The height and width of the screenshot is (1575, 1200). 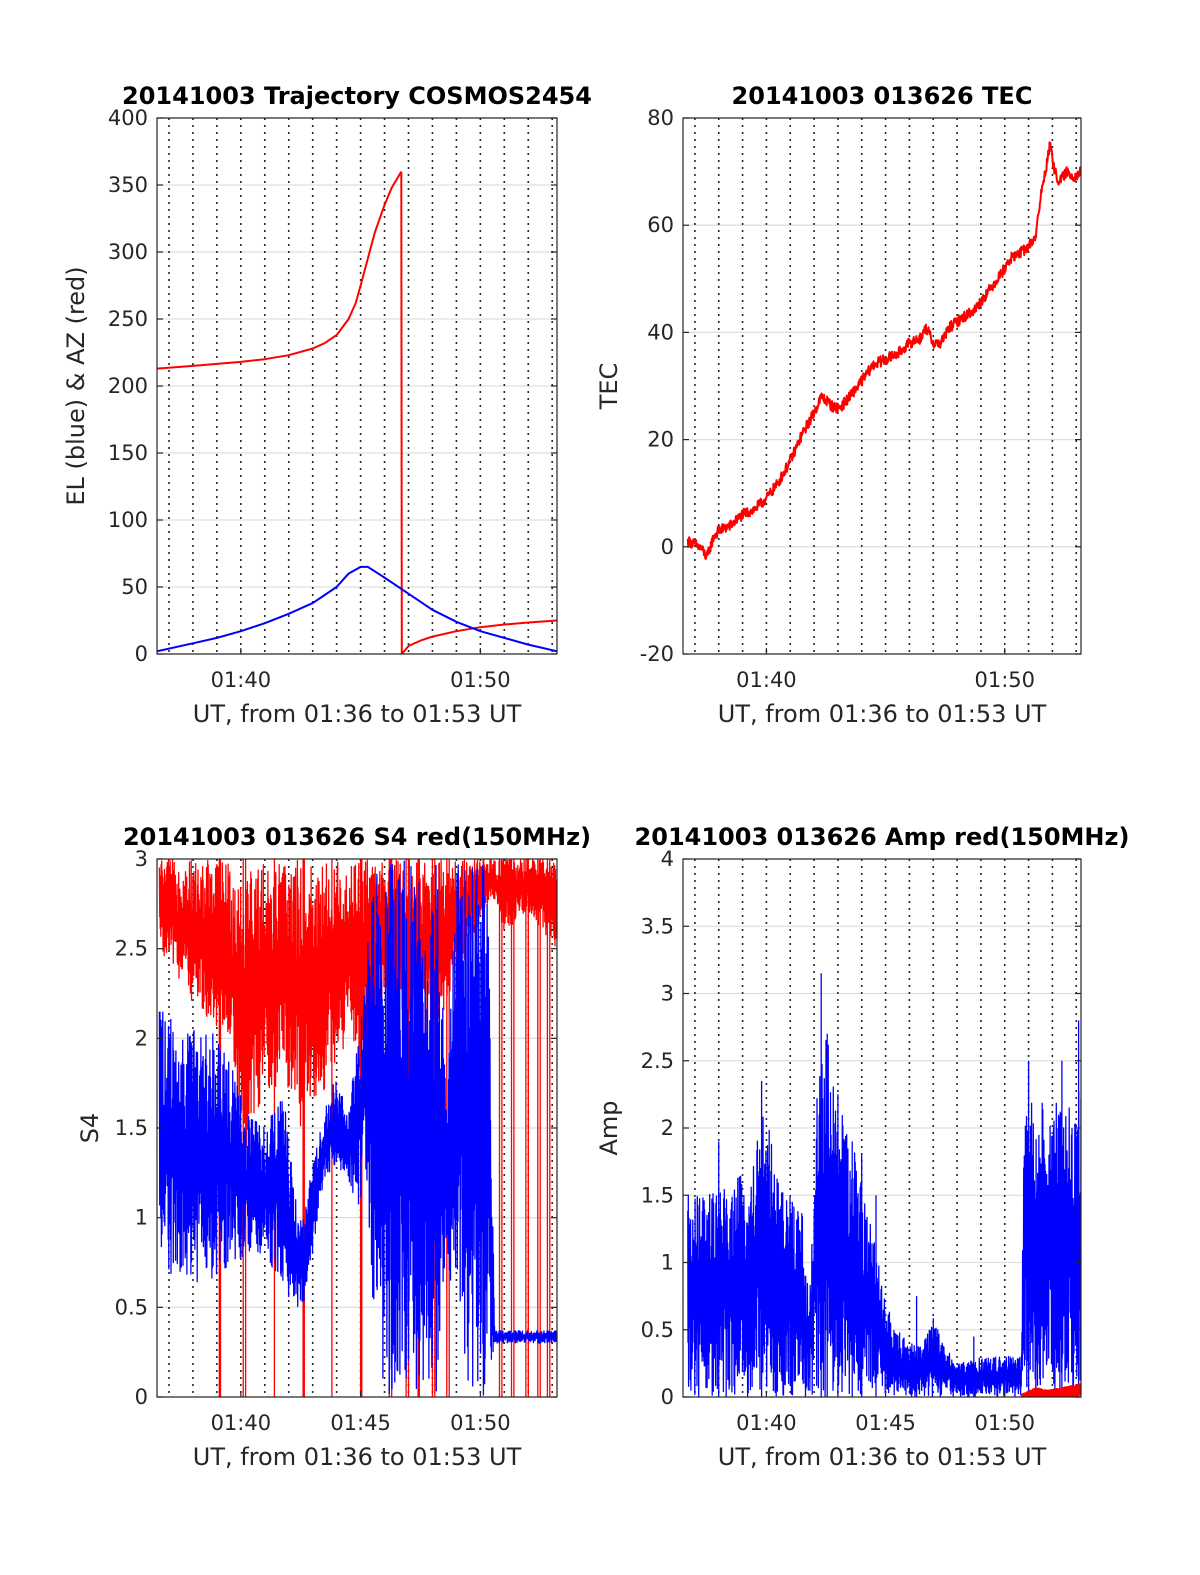 I want to click on amp-ylabel: Amp, so click(x=609, y=1127).